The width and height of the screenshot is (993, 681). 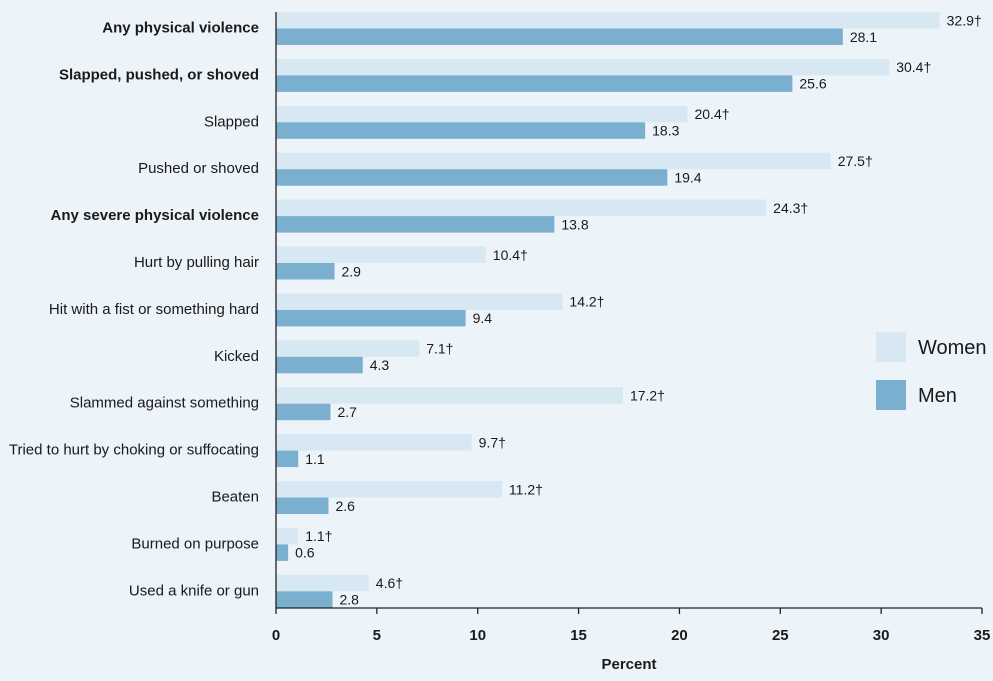 I want to click on x-tick-label: 5, so click(x=377, y=635).